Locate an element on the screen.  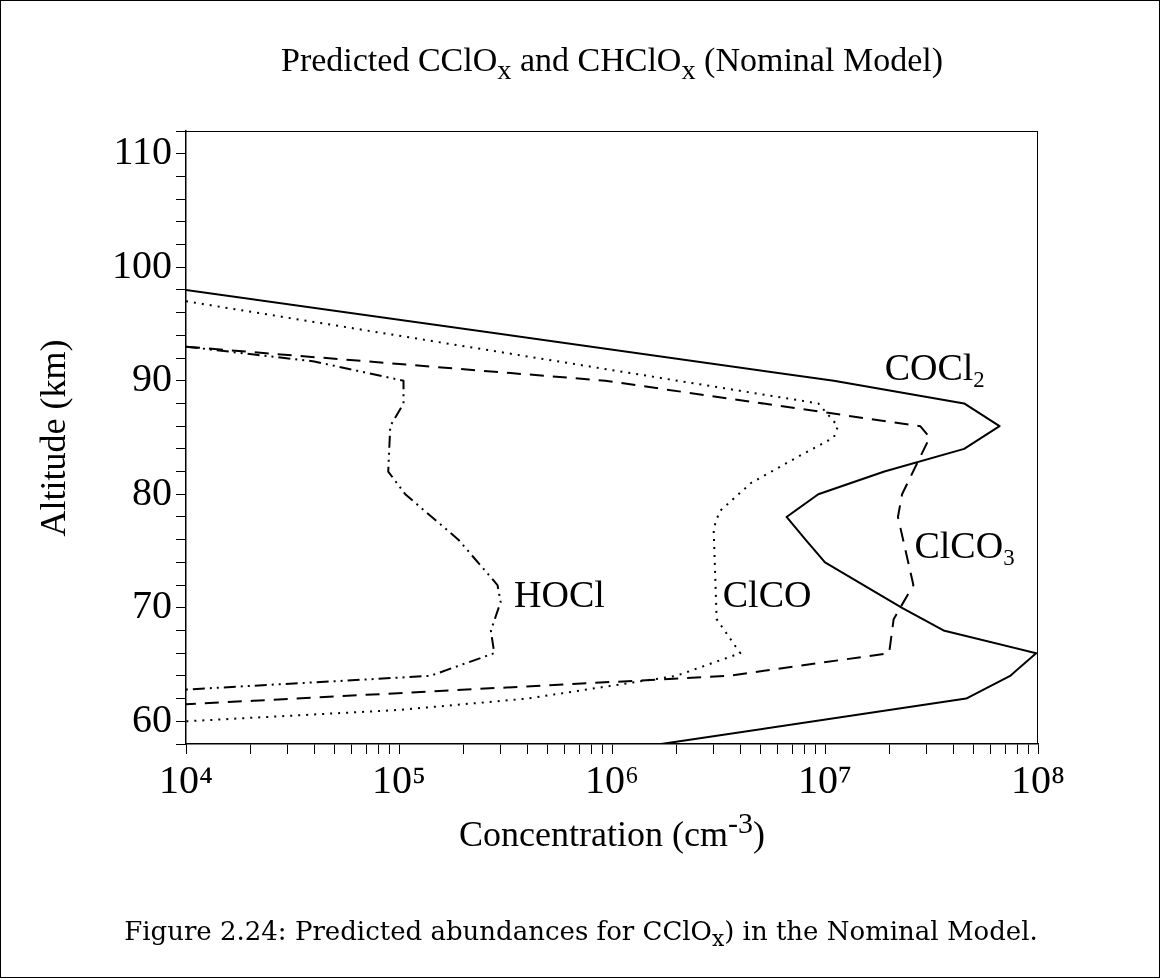
y-tick-label: 90 is located at coordinates (152, 378).